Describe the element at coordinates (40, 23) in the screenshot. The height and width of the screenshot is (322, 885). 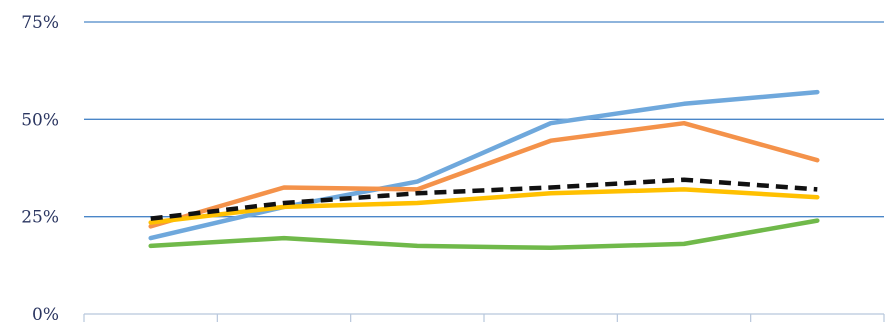
I see `y-tick-label: 75%` at that location.